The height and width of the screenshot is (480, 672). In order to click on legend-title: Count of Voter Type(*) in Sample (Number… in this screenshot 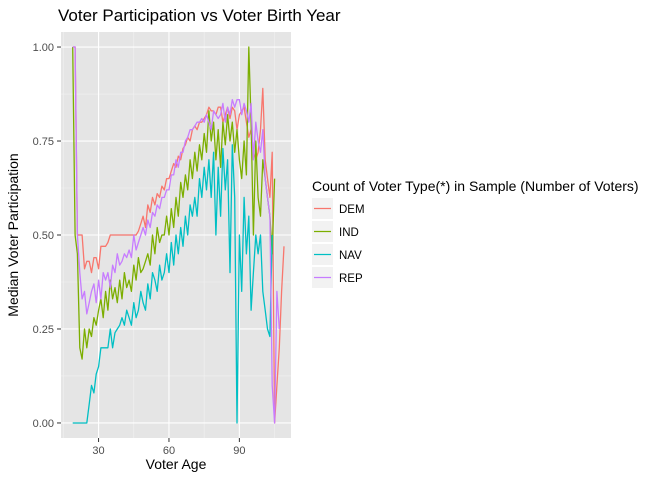, I will do `click(475, 186)`.